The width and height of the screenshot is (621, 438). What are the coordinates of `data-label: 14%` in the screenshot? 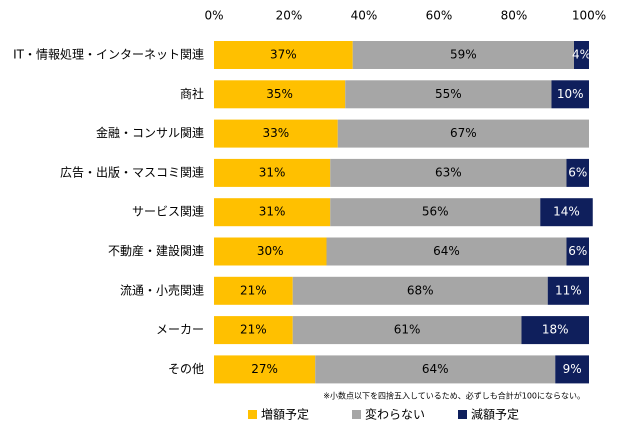 It's located at (566, 212).